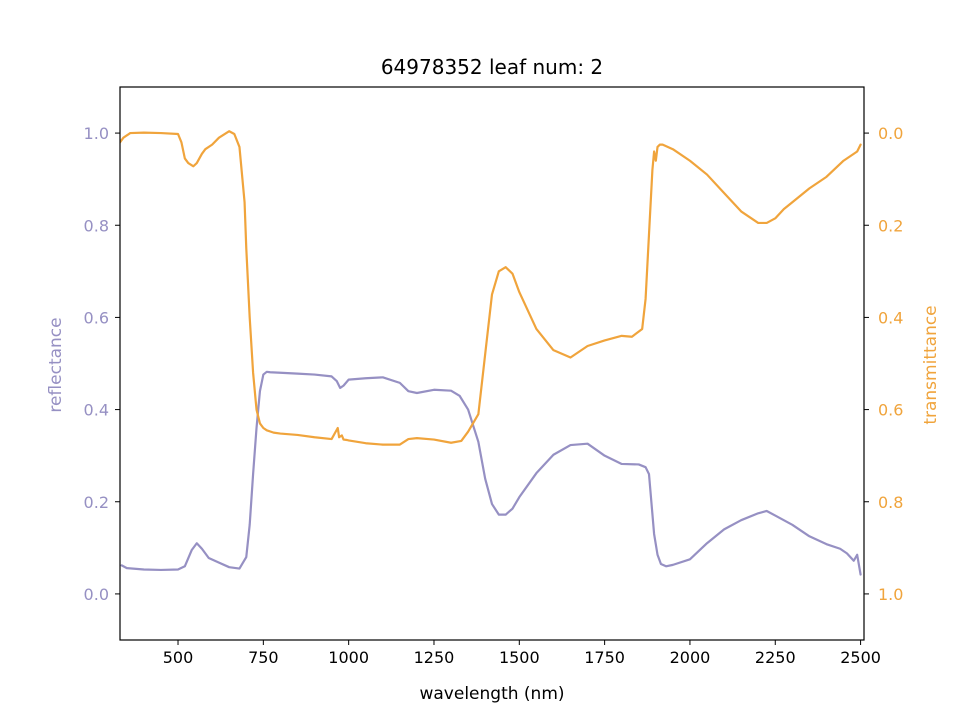  I want to click on x-tick-label: 1000, so click(348, 657).